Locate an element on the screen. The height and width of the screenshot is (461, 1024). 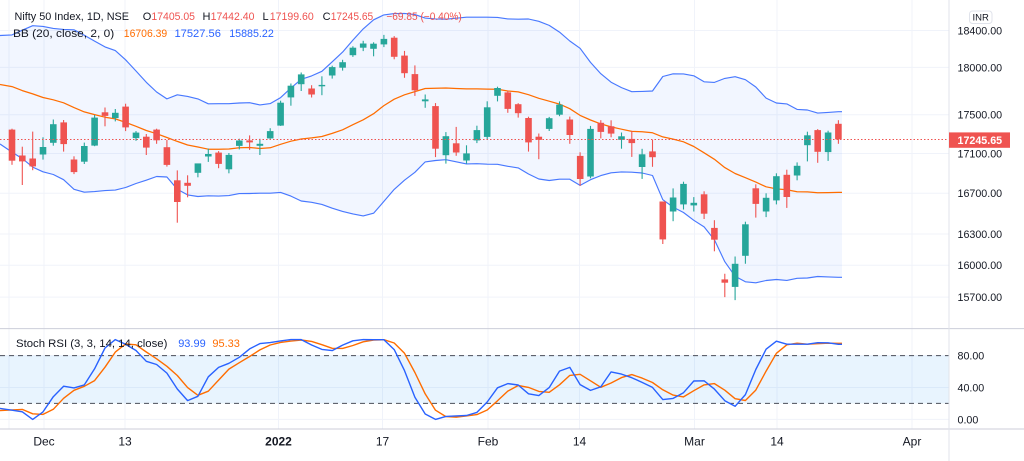
svg-text: Apr is located at coordinates (912, 442).